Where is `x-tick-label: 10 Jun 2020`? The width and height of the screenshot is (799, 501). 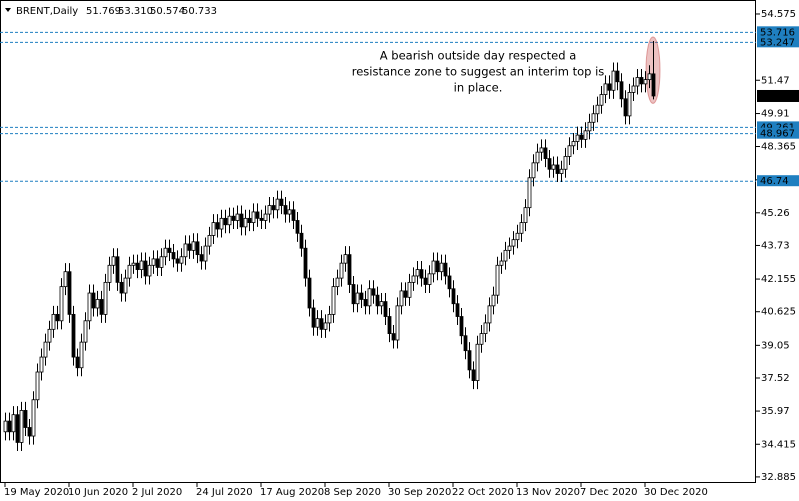 x-tick-label: 10 Jun 2020 is located at coordinates (98, 492).